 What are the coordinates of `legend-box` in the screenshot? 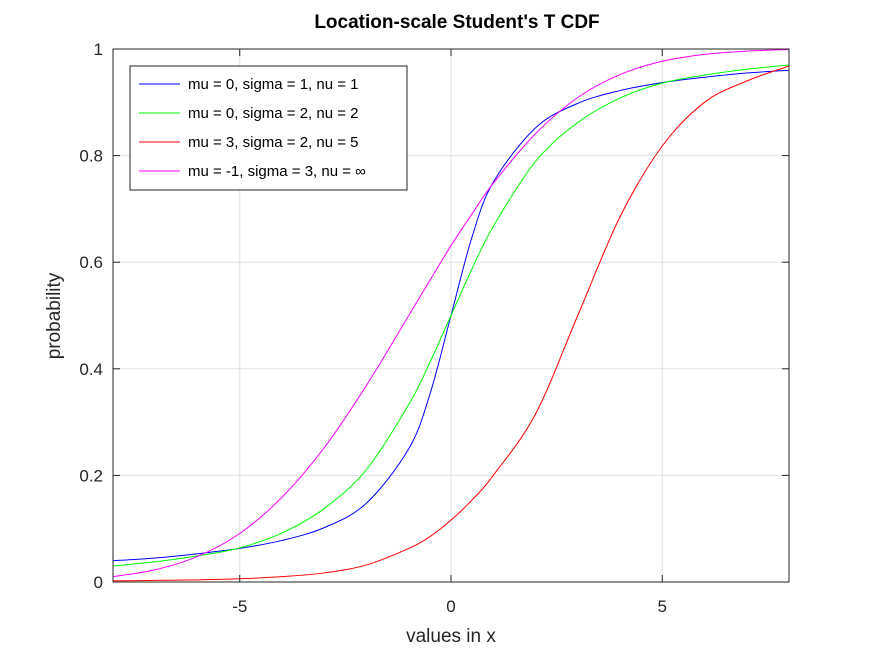 It's located at (268, 128).